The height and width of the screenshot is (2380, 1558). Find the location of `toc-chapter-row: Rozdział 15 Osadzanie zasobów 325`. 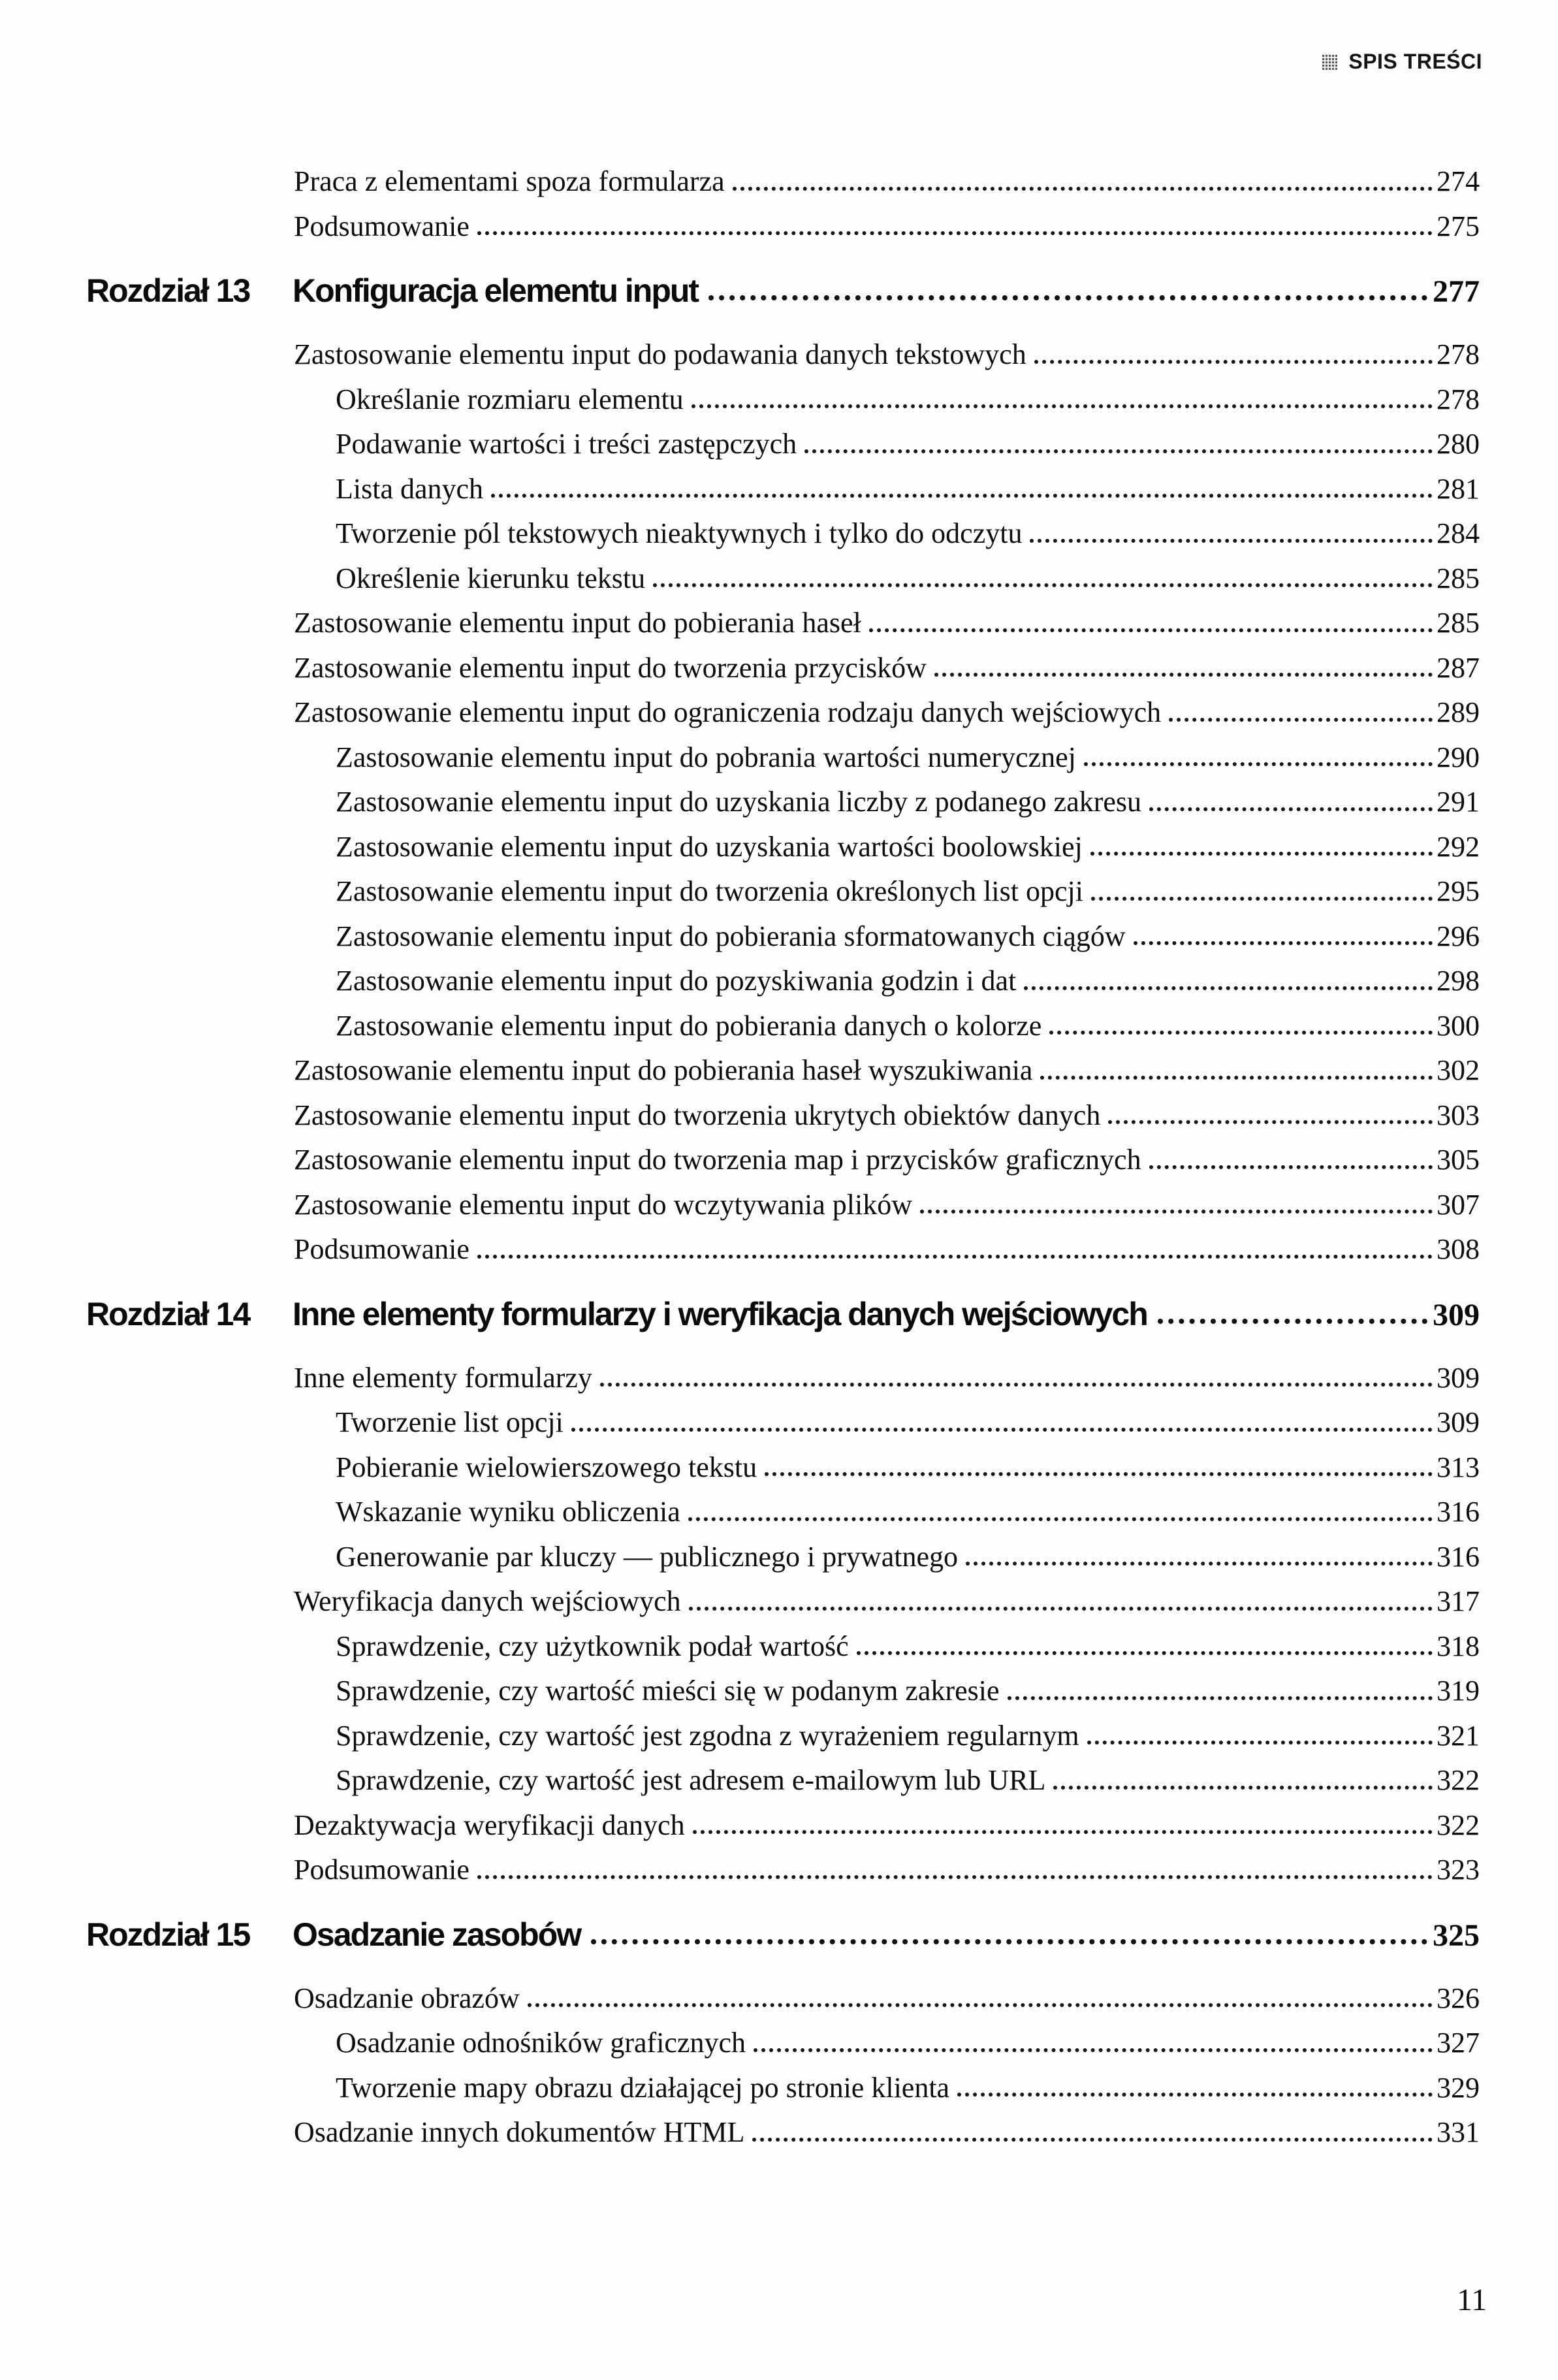

toc-chapter-row: Rozdział 15 Osadzanie zasobów 325 is located at coordinates (740, 1934).